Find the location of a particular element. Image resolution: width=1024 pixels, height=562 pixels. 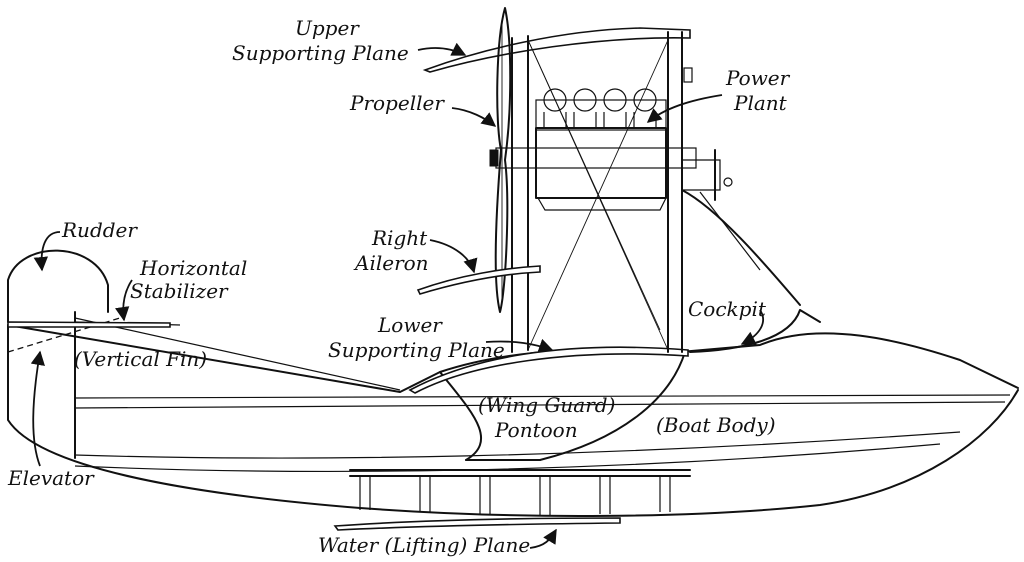

label-horizontal-stabilizer-line2: Stabilizer is located at coordinates (179, 291).